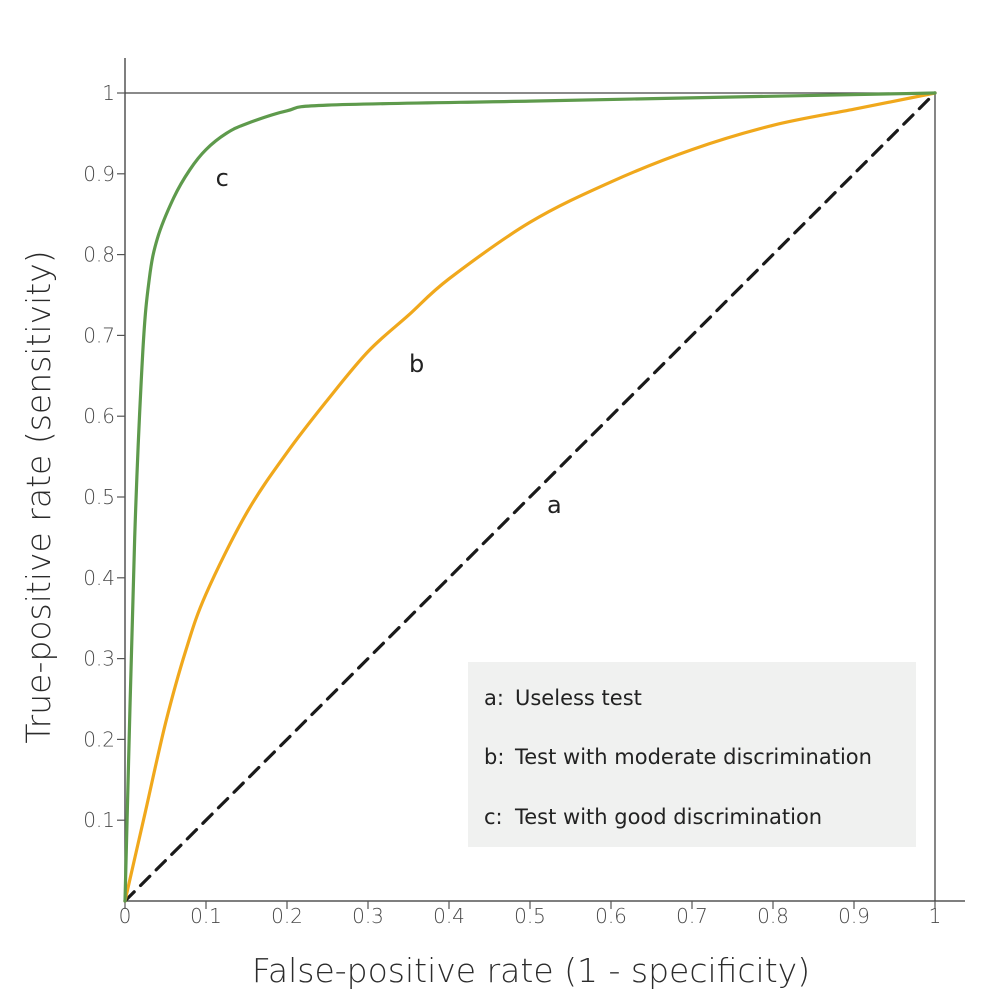 This screenshot has width=996, height=999. Describe the element at coordinates (493, 817) in the screenshot. I see `legend-key-c: c:` at that location.